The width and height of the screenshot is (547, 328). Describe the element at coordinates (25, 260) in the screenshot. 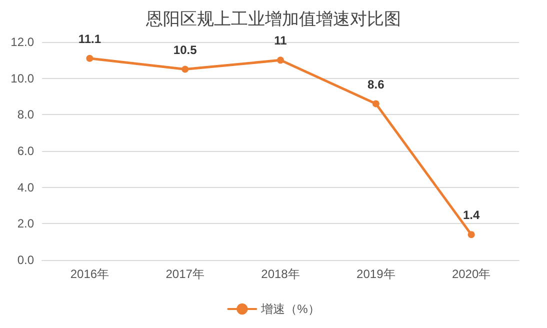

I see `y-tick-label: 0.0` at that location.